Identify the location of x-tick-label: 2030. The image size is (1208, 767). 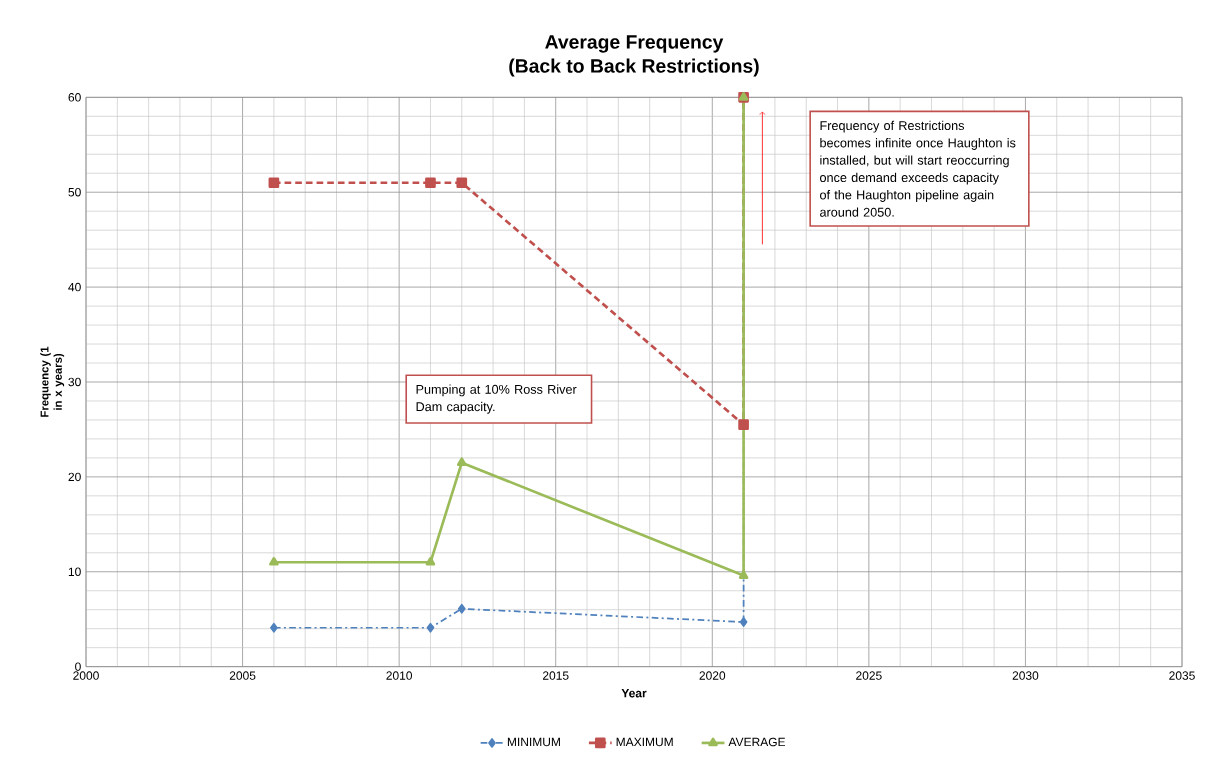
(1025, 676).